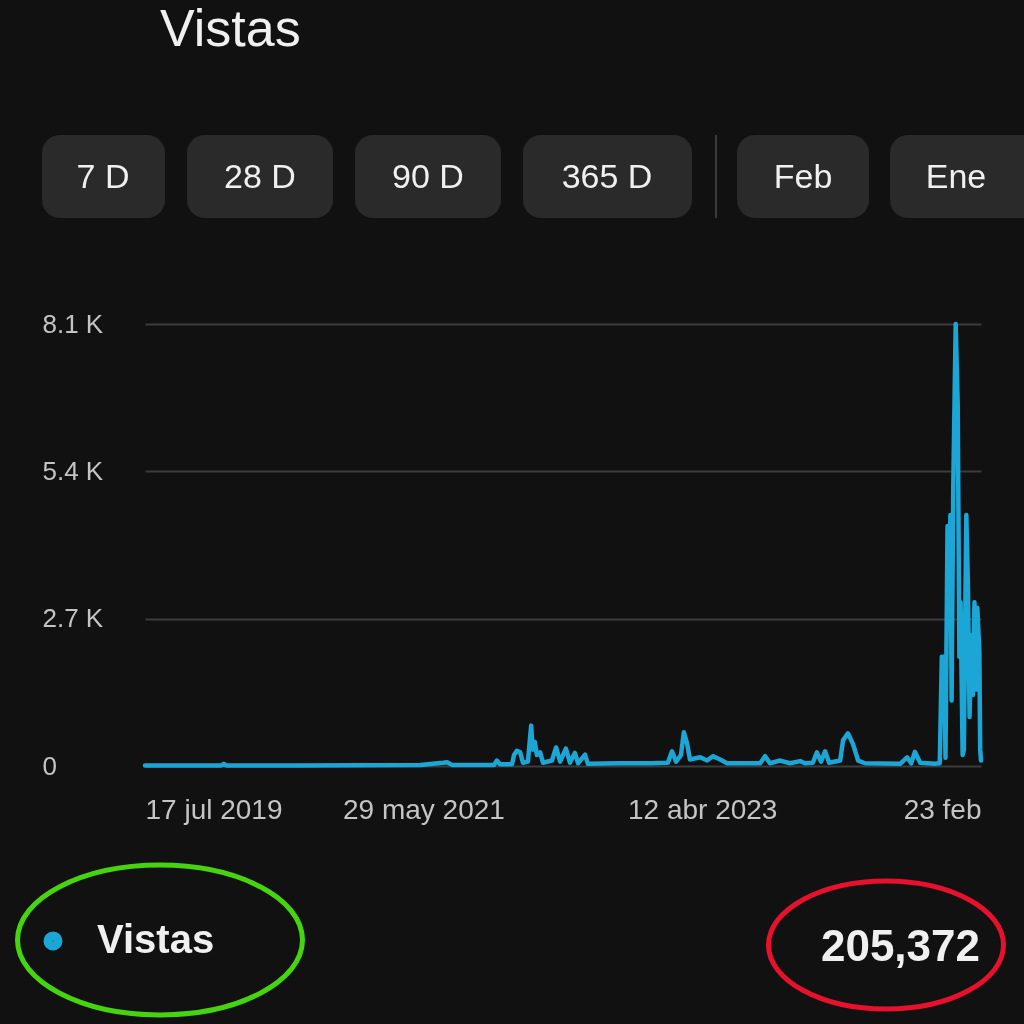  What do you see at coordinates (423, 809) in the screenshot?
I see `x-tick-label: 29 may 2021` at bounding box center [423, 809].